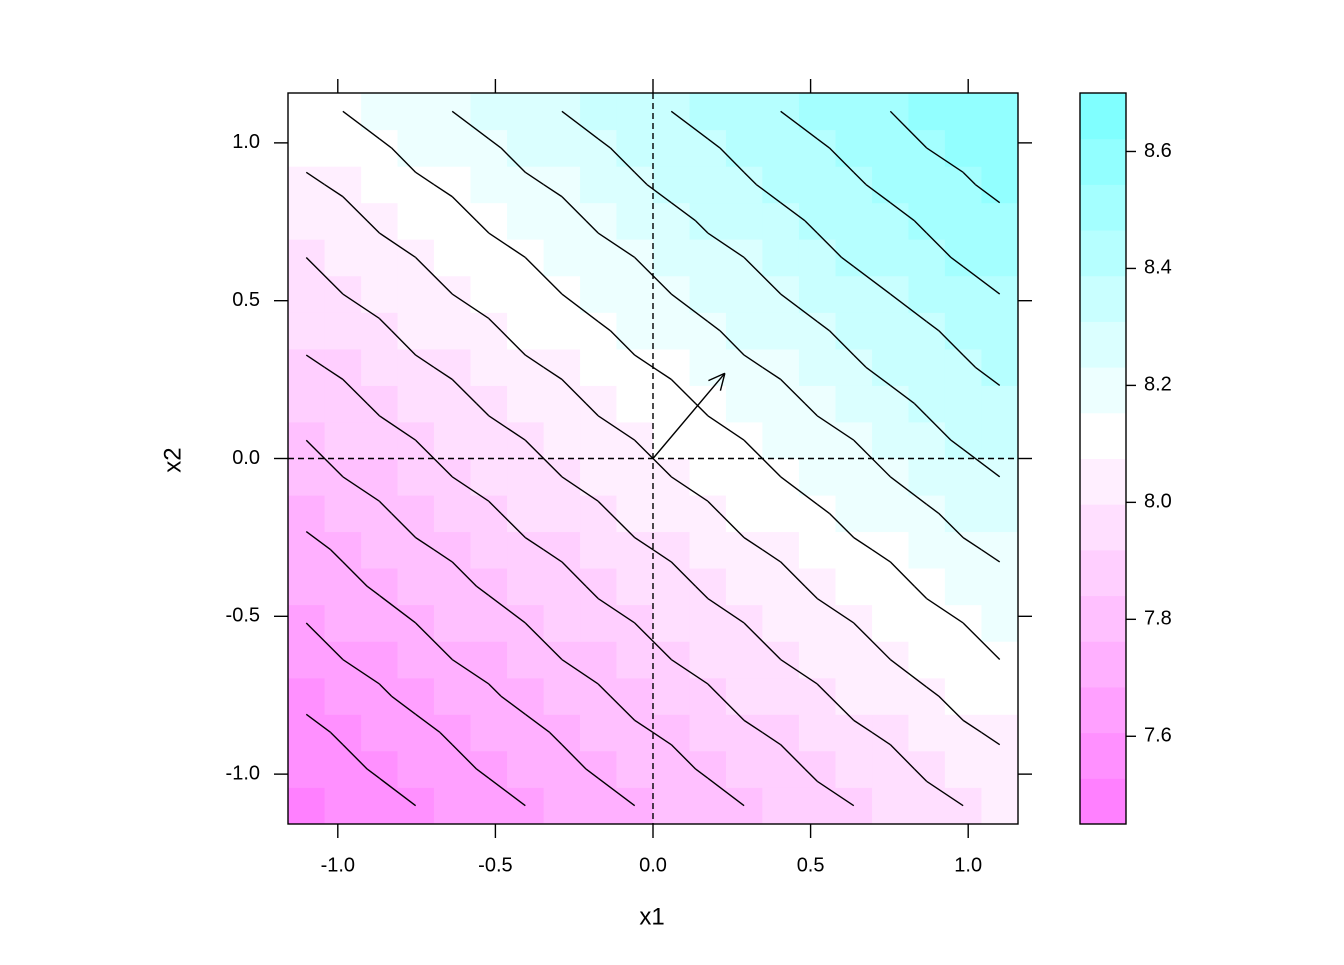 The height and width of the screenshot is (965, 1344). Describe the element at coordinates (968, 865) in the screenshot. I see `x-tick-label: 1.0` at that location.